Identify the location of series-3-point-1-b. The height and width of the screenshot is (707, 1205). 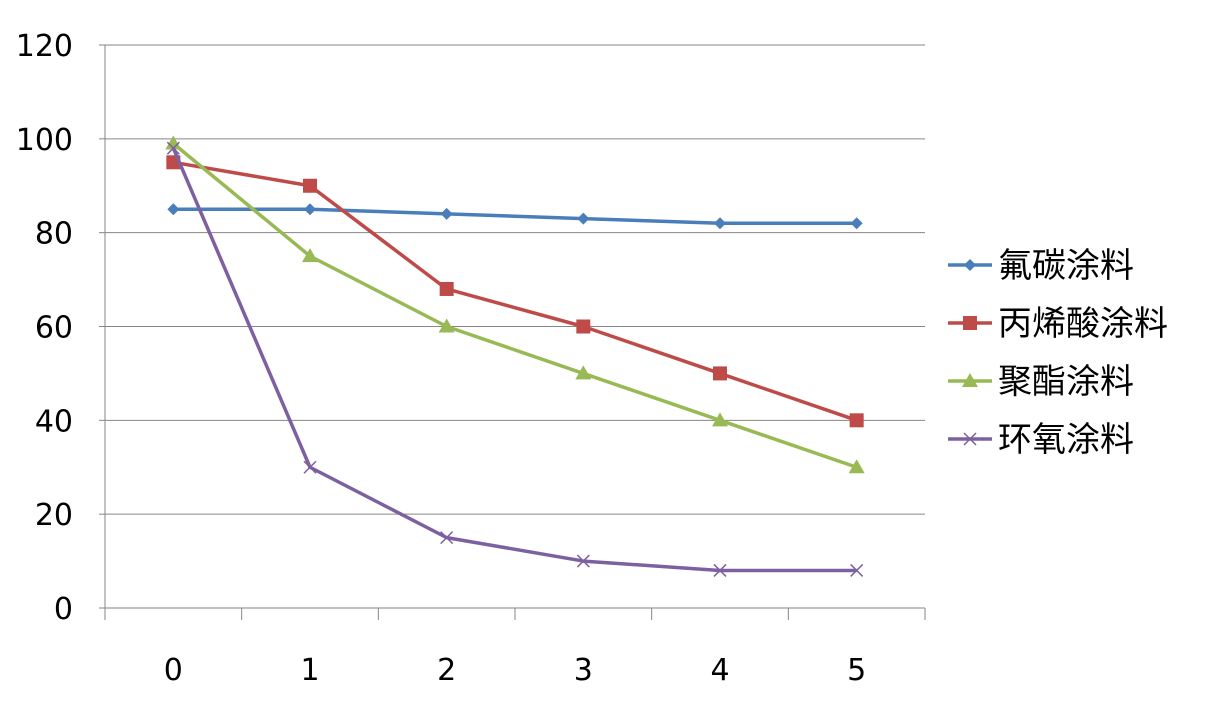
(310, 467).